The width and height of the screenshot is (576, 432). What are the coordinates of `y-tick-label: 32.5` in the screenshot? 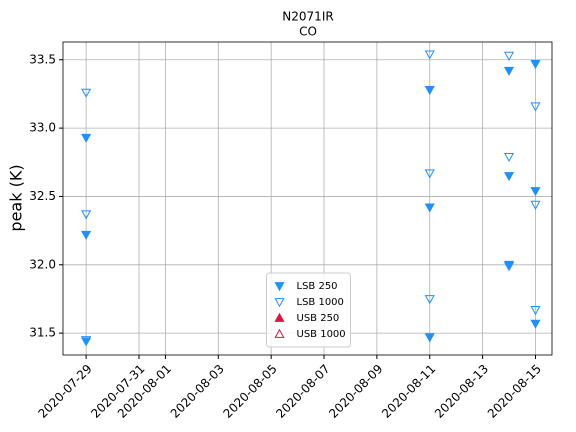 It's located at (42, 196).